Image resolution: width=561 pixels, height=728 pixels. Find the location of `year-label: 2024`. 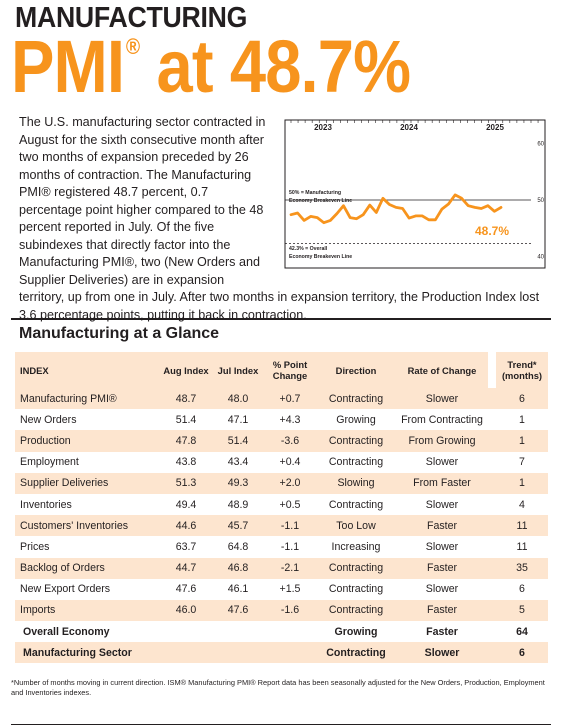

year-label: 2024 is located at coordinates (409, 127).